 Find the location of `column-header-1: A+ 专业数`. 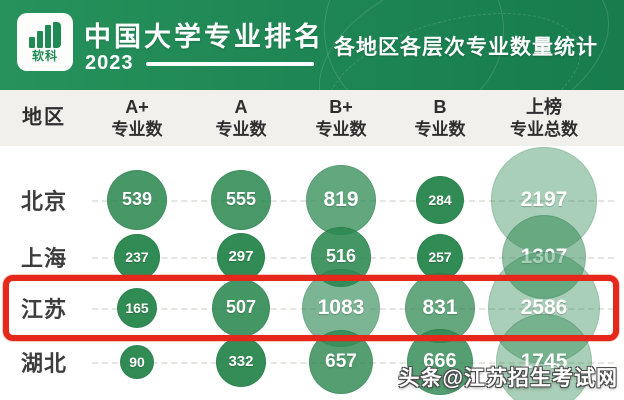

column-header-1: A+ 专业数 is located at coordinates (137, 118).